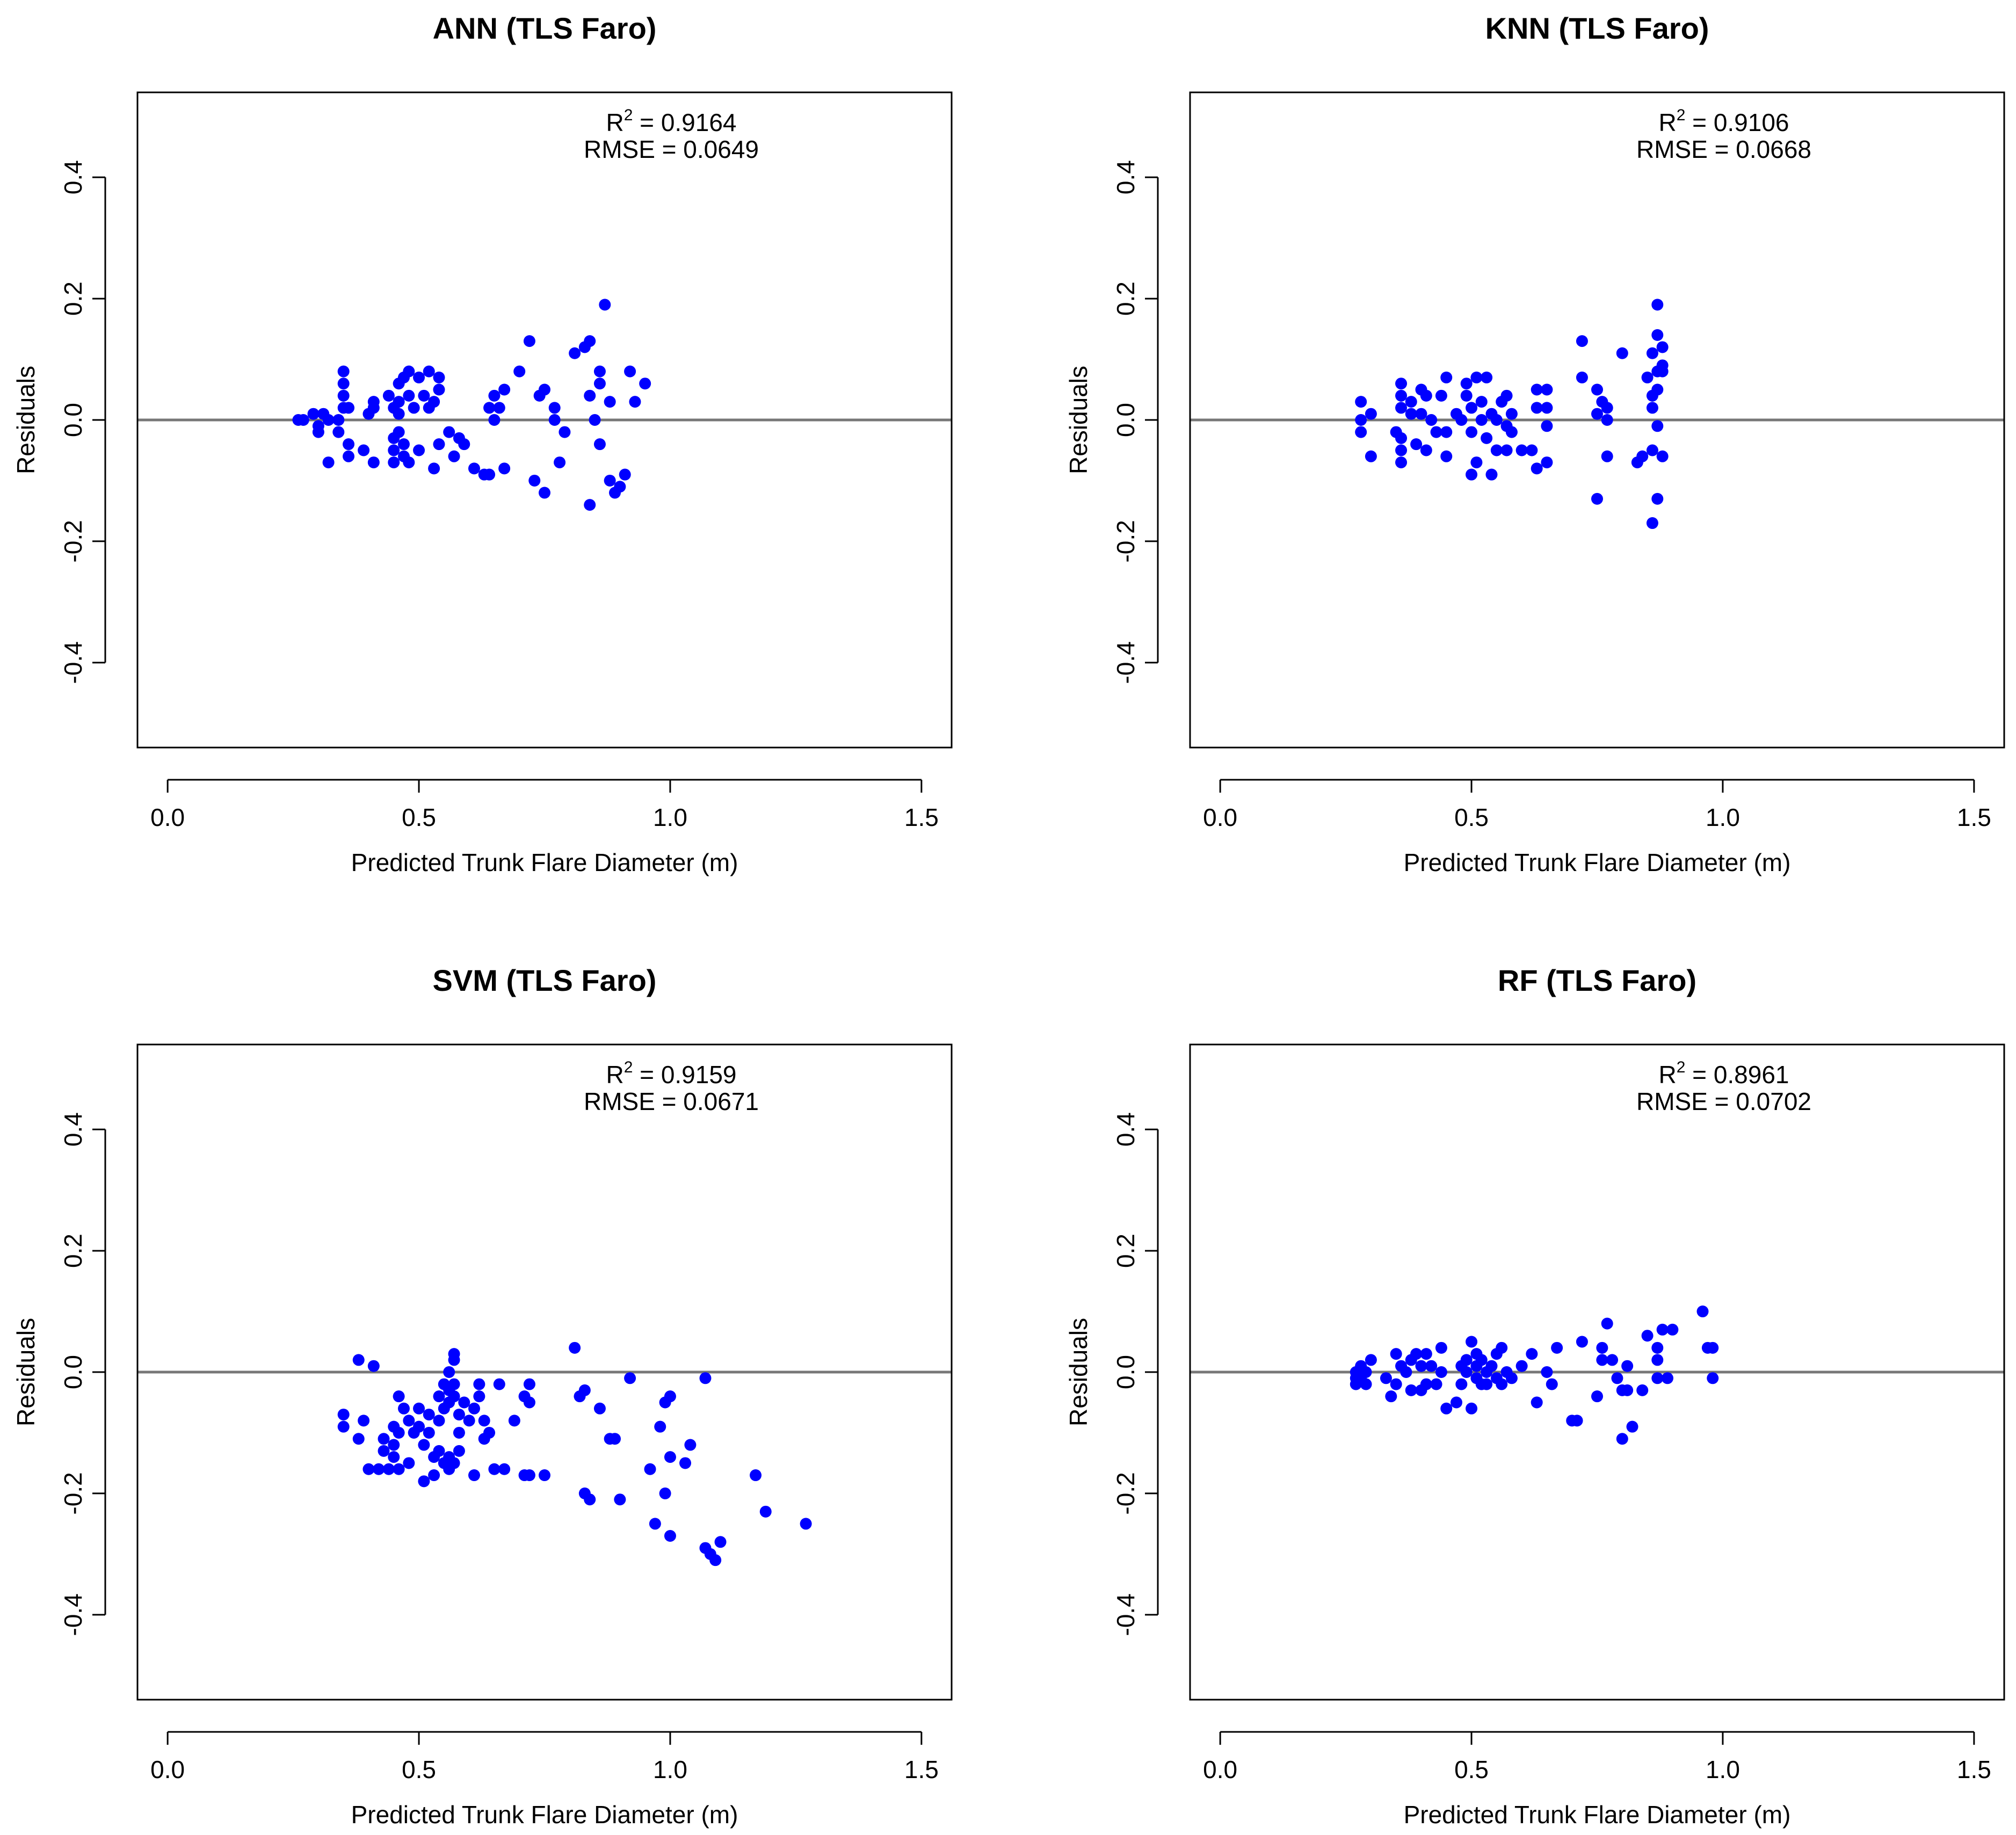 The height and width of the screenshot is (1835, 2016). I want to click on knn-title: KNN (TLS Faro), so click(1597, 28).